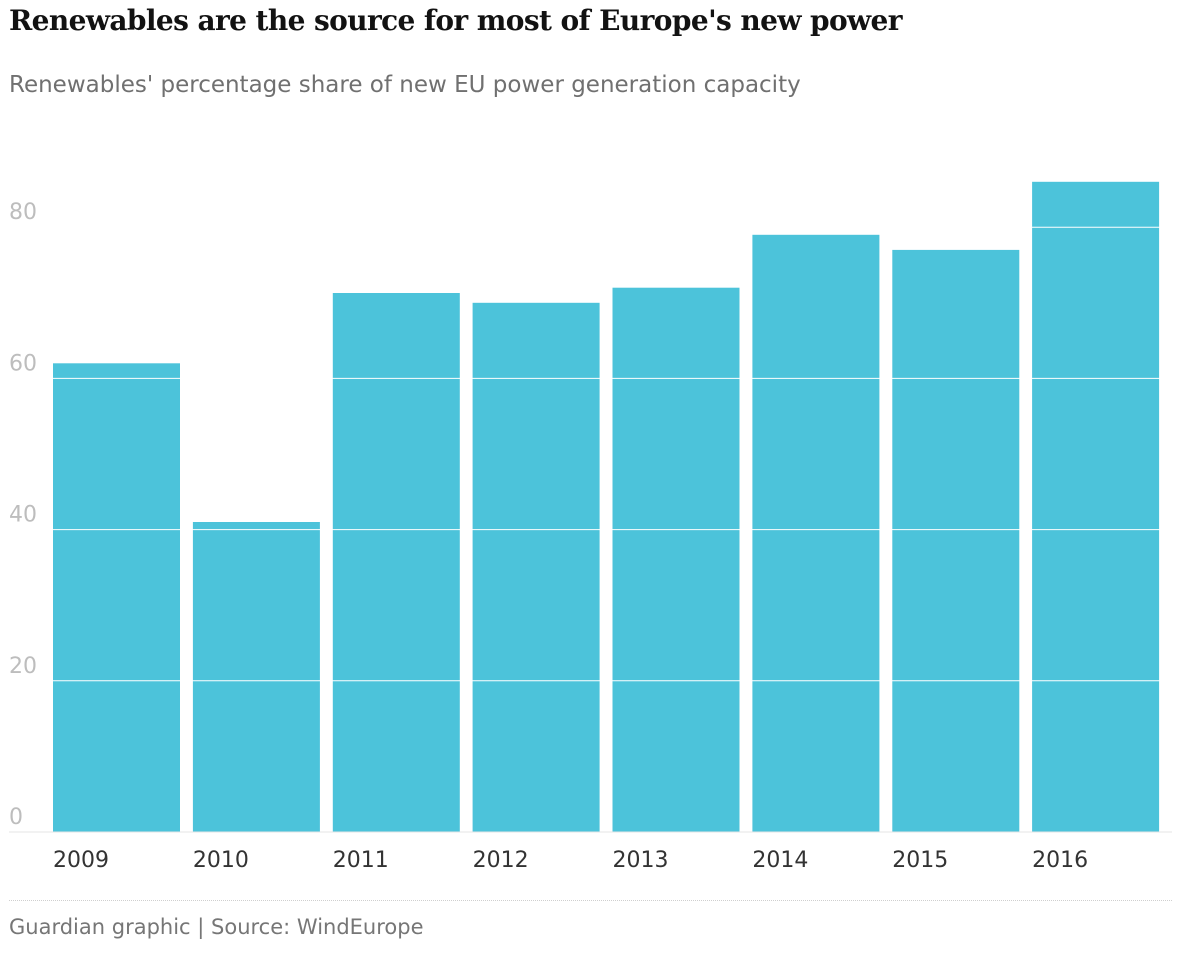 The image size is (1187, 961). What do you see at coordinates (216, 927) in the screenshot?
I see `source-credit: Guardian graphic | Source: WindEurope` at bounding box center [216, 927].